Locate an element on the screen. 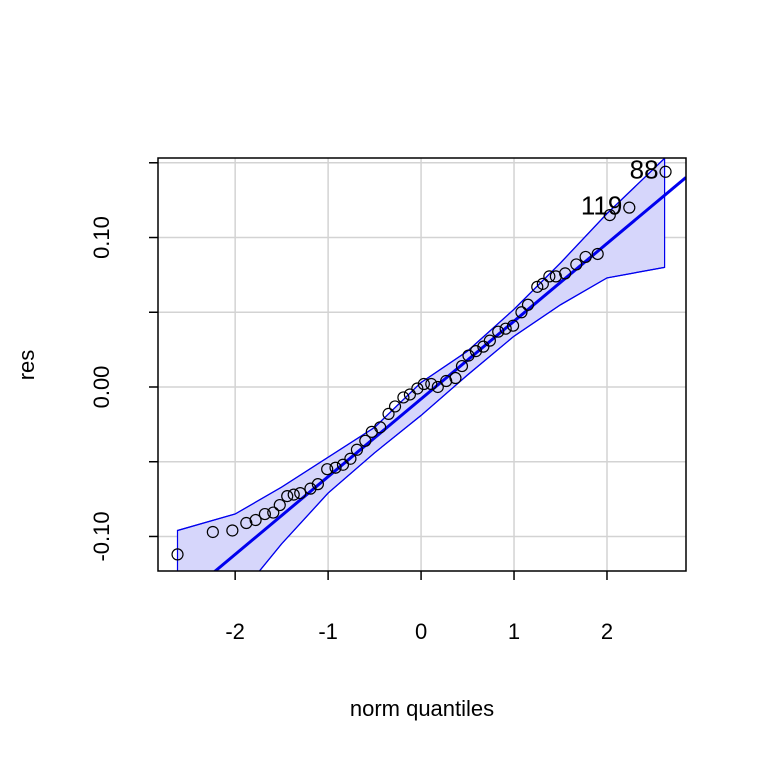  x-tick-label: 1 is located at coordinates (514, 631).